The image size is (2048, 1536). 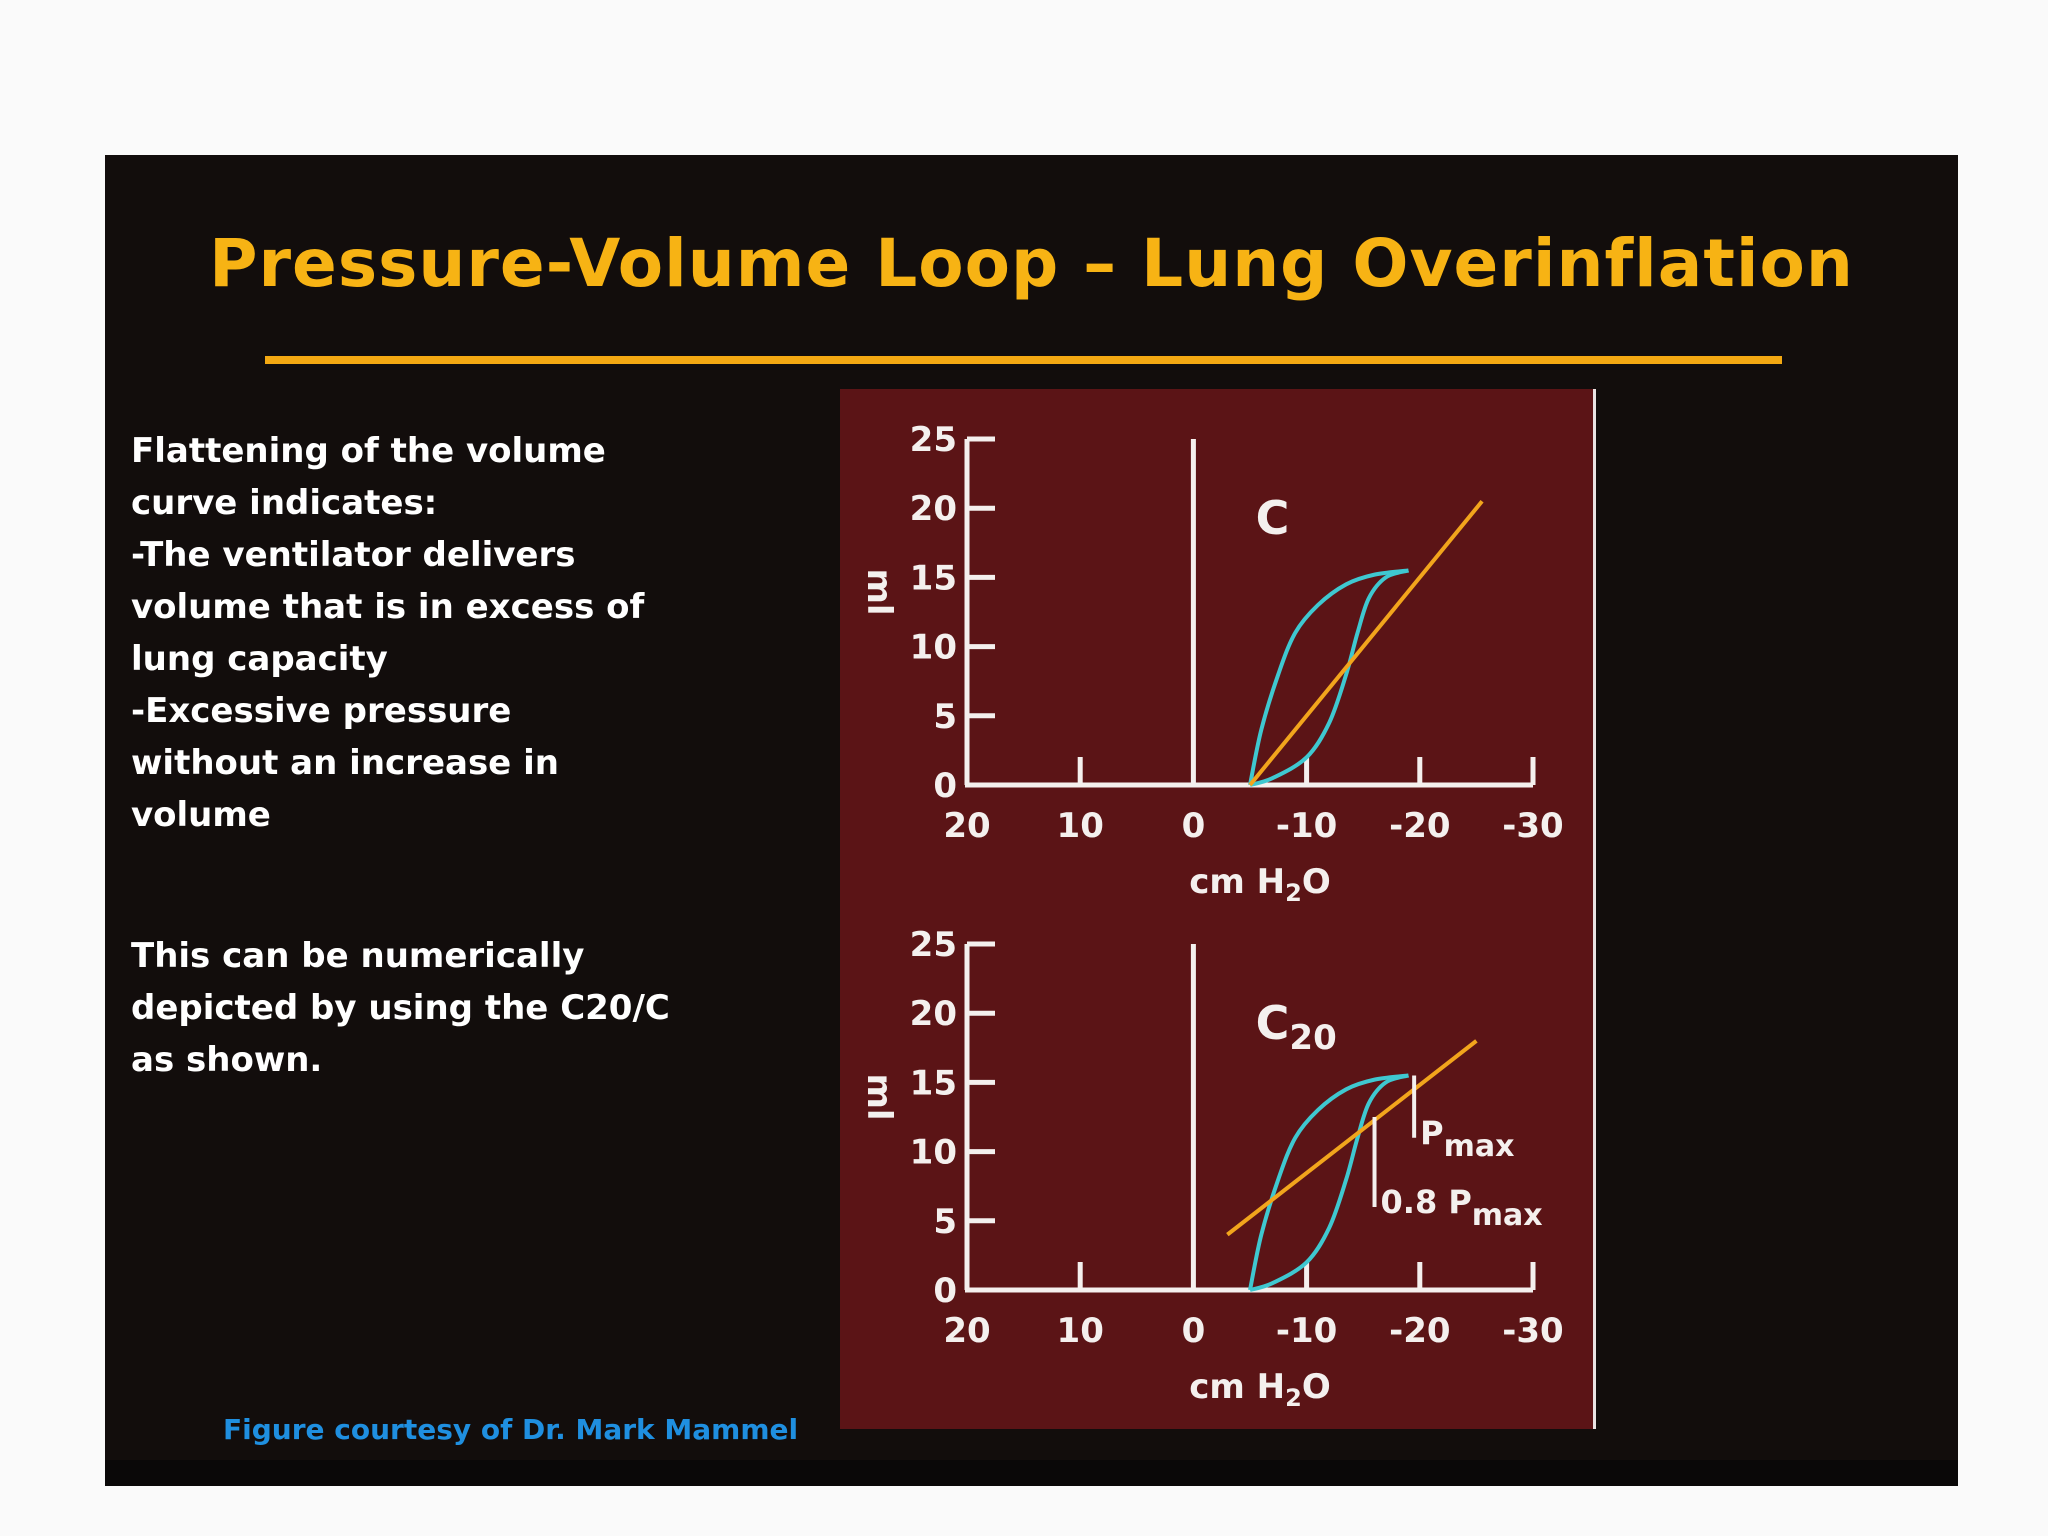 I want to click on text-line: Flattening of the volume, so click(x=368, y=451).